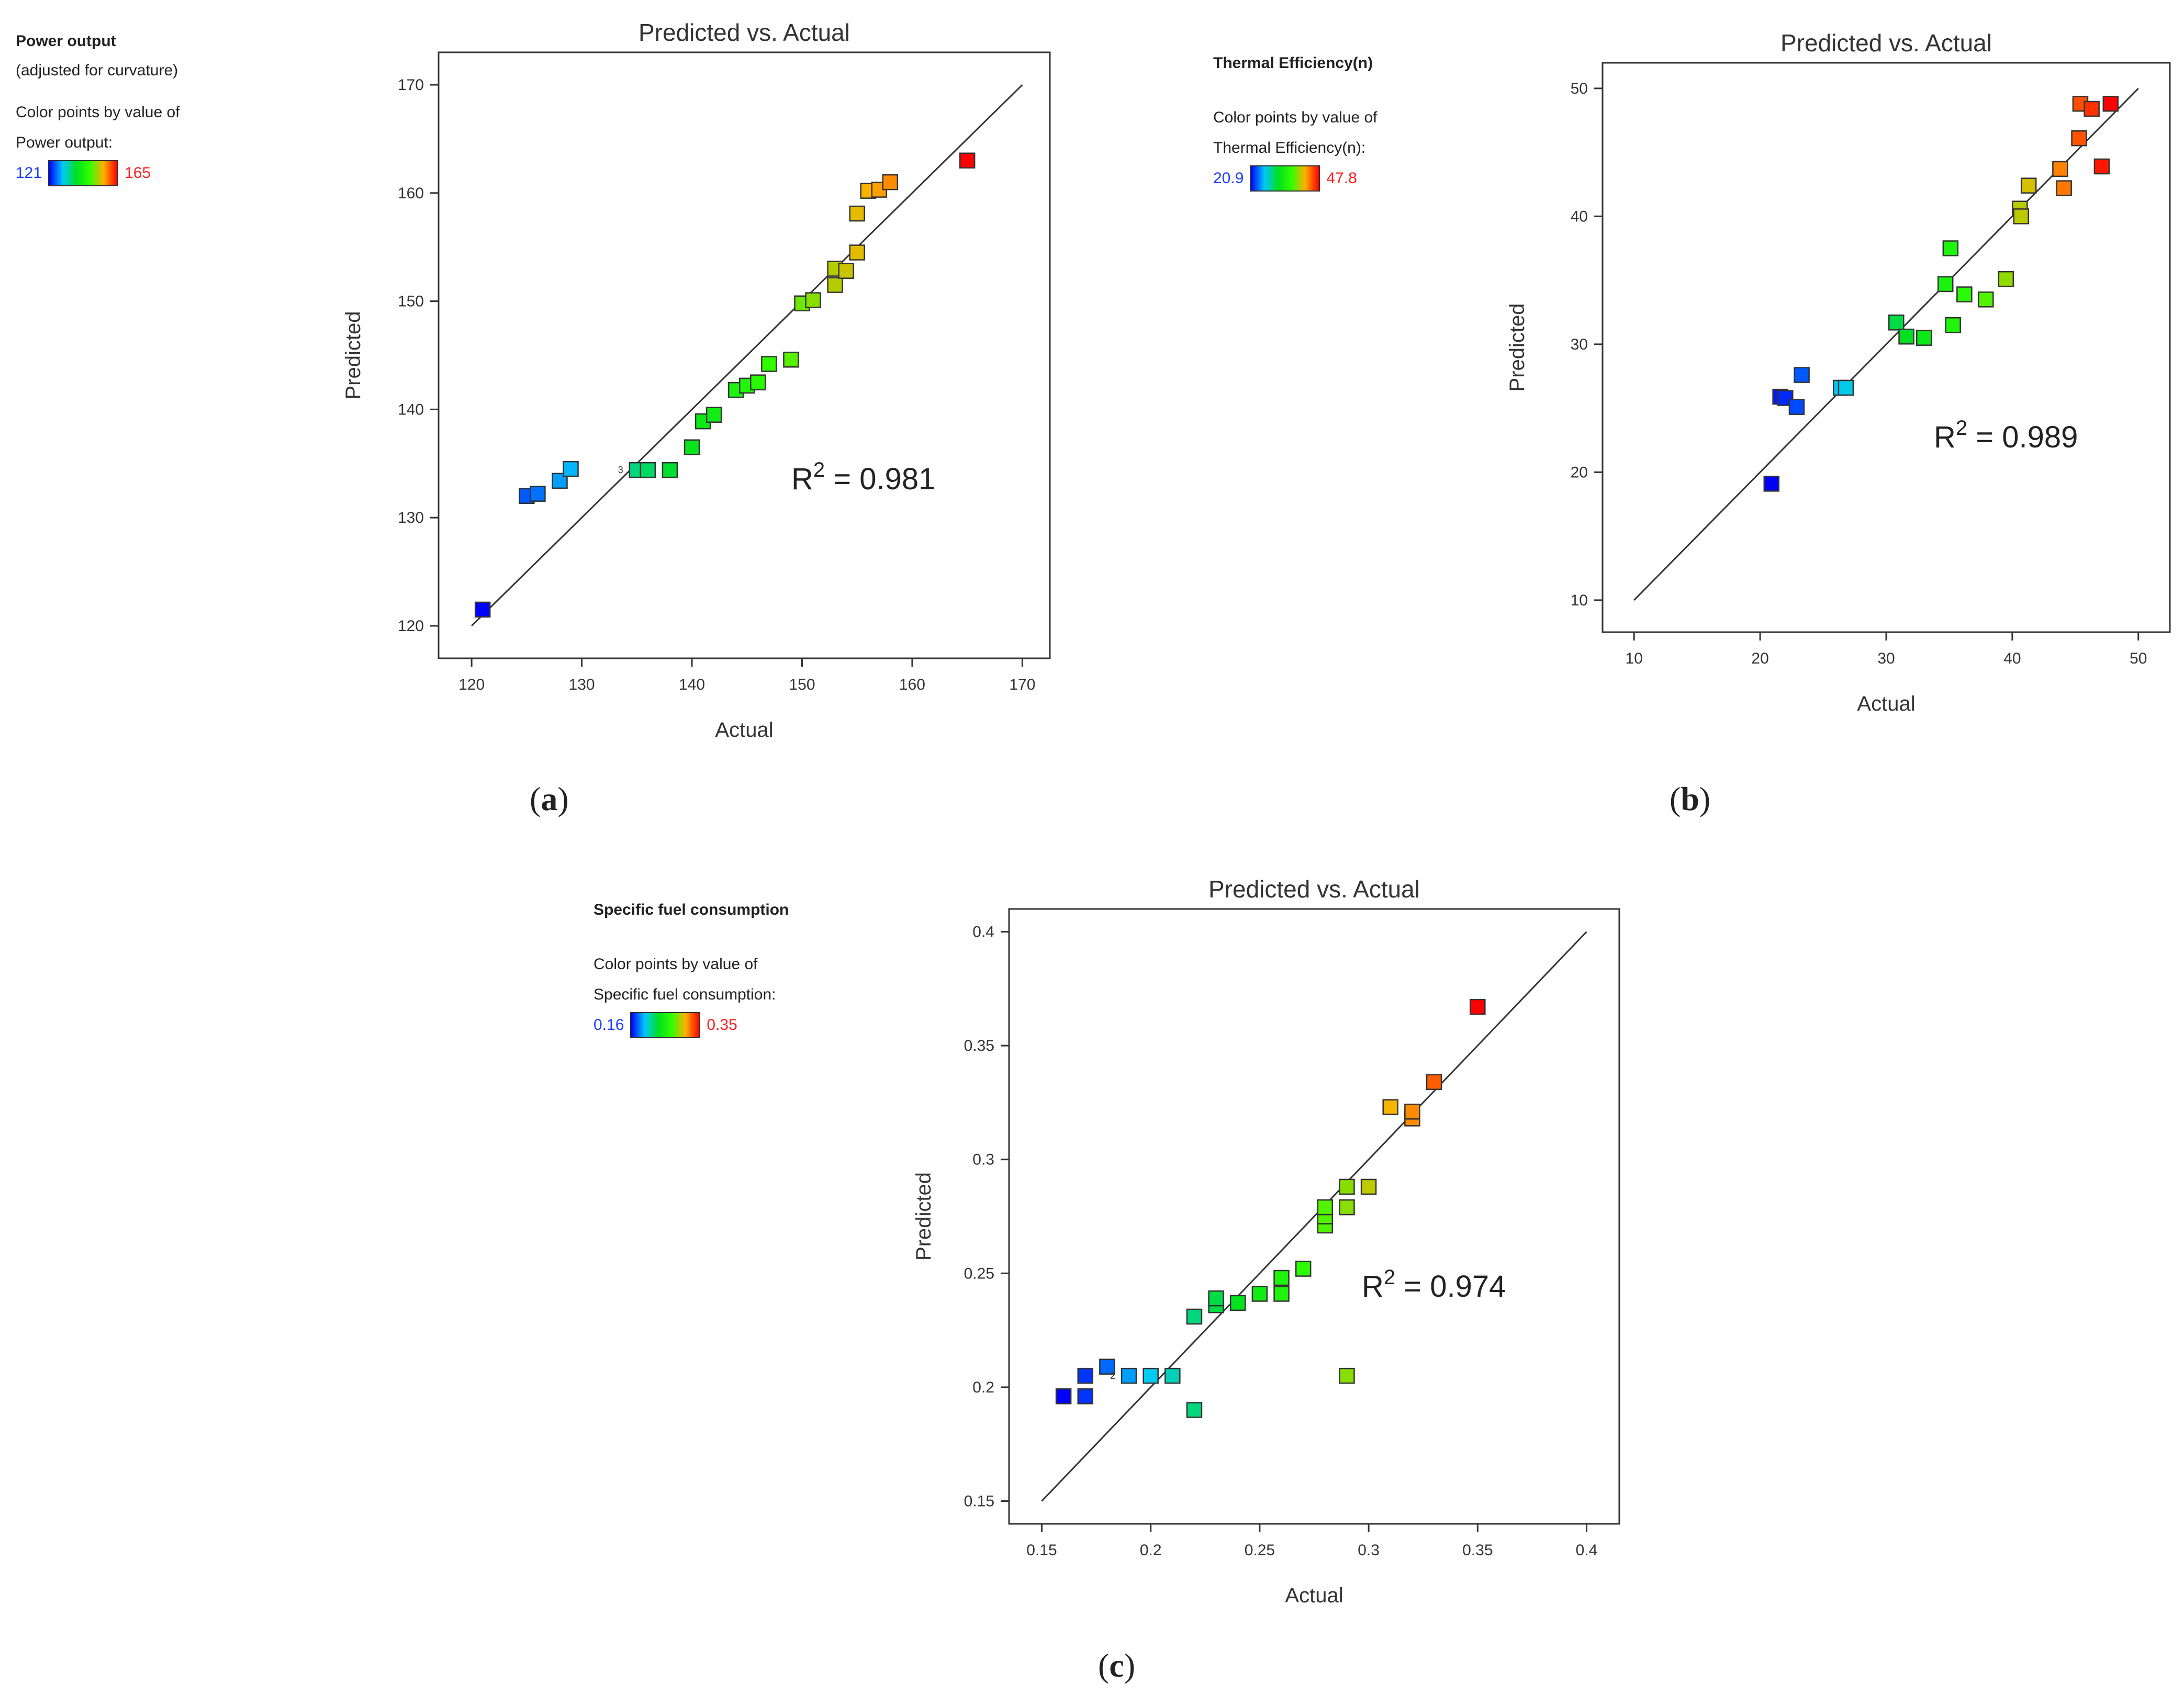  What do you see at coordinates (549, 799) in the screenshot?
I see `caption-letter: a` at bounding box center [549, 799].